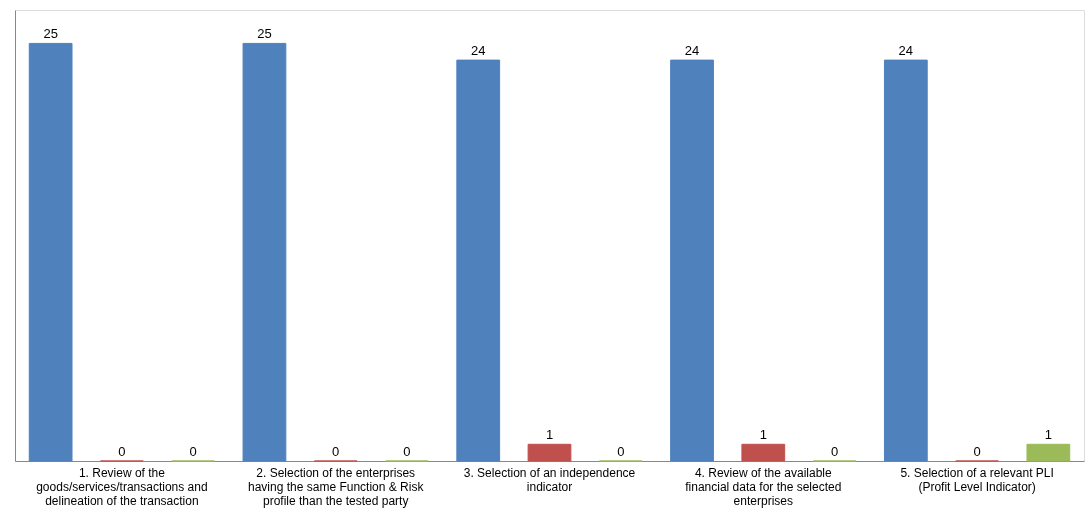  I want to click on x-tick-label: 2. Selection of the enterprises having the same Function & Risk profile than the tested party, so click(336, 486).